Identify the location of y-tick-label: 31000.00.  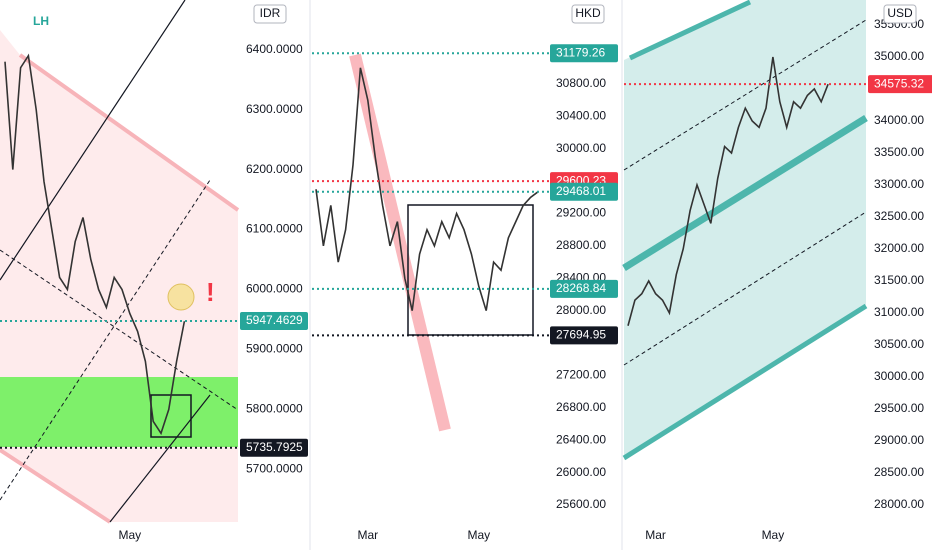
(899, 312).